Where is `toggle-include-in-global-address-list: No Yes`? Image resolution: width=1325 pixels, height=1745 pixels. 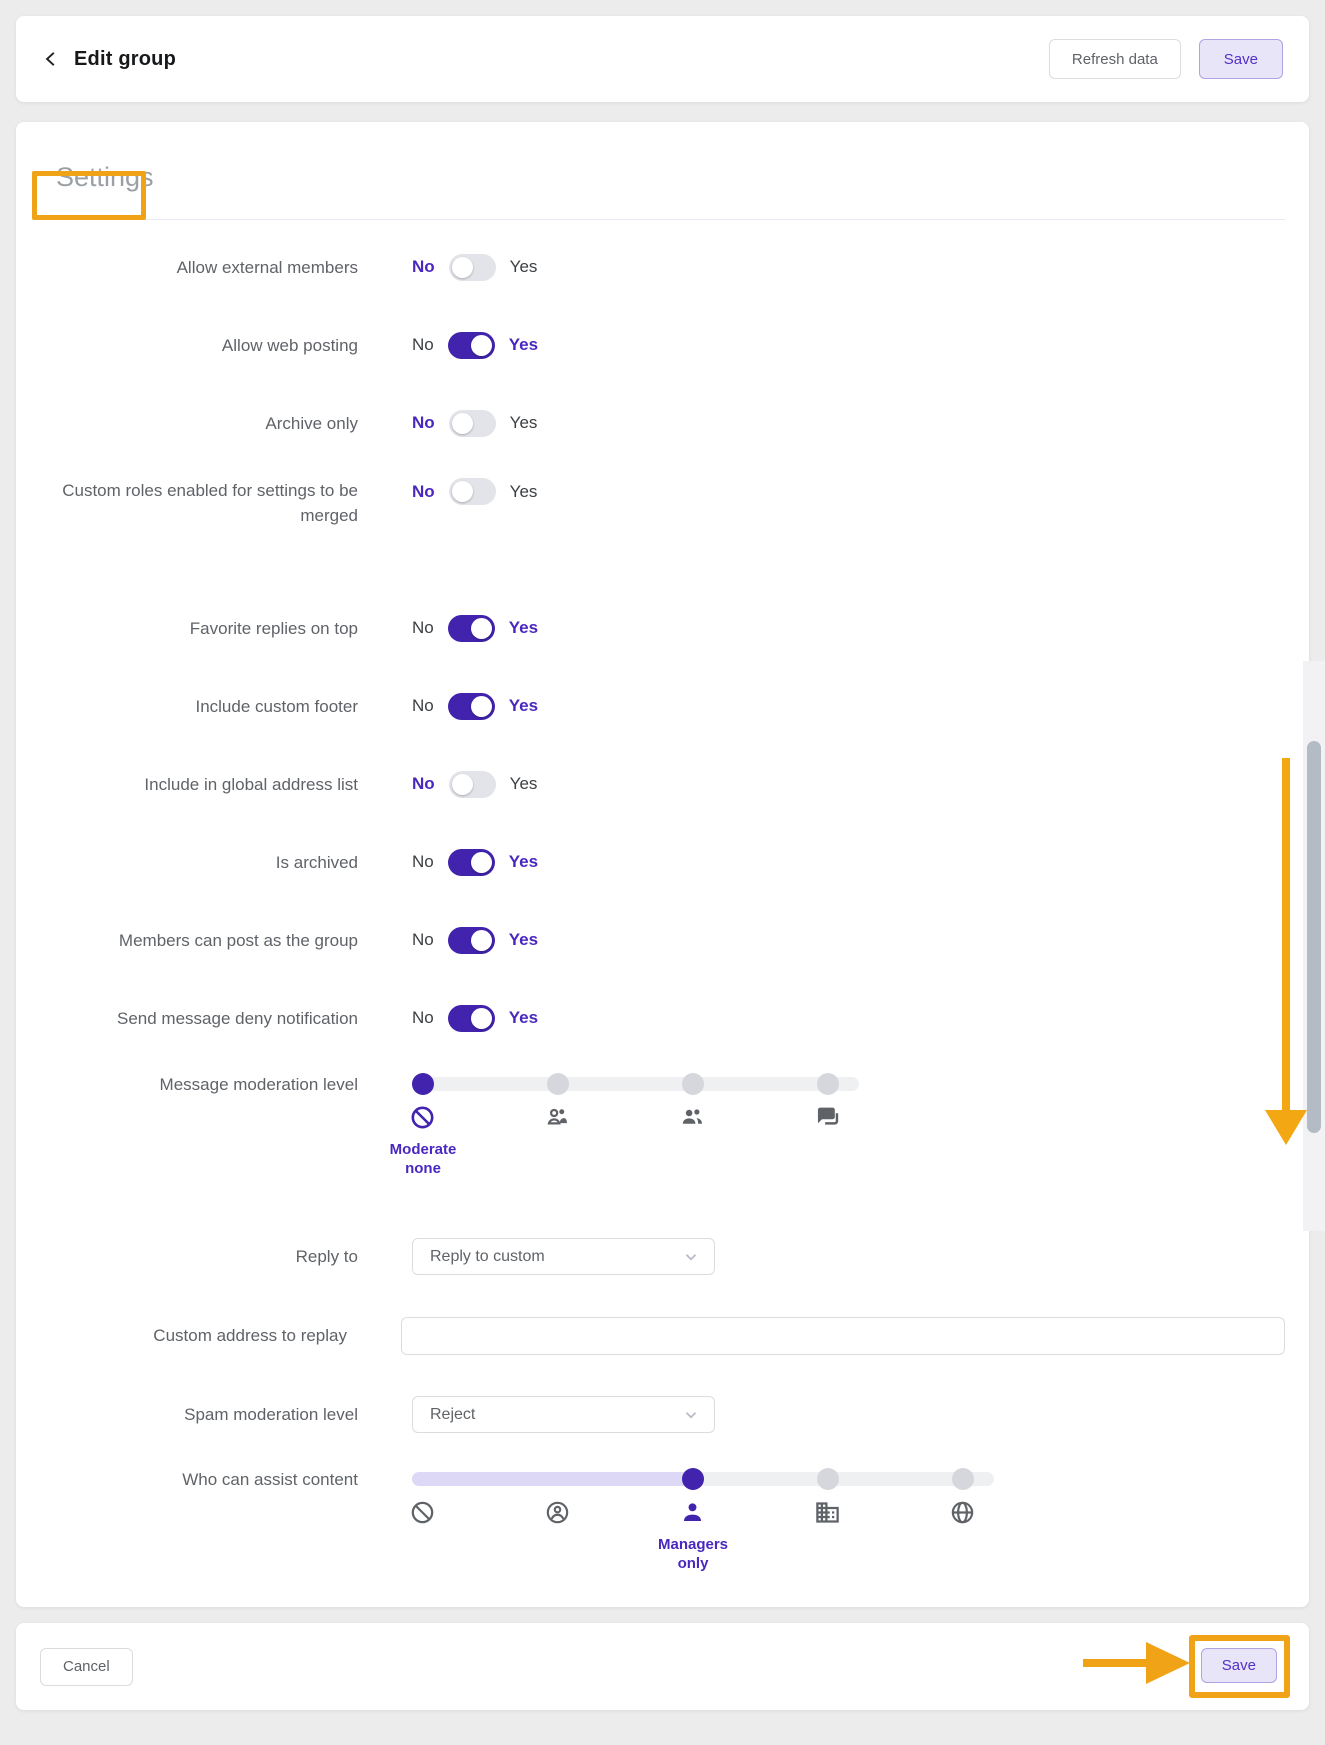 toggle-include-in-global-address-list: No Yes is located at coordinates (474, 784).